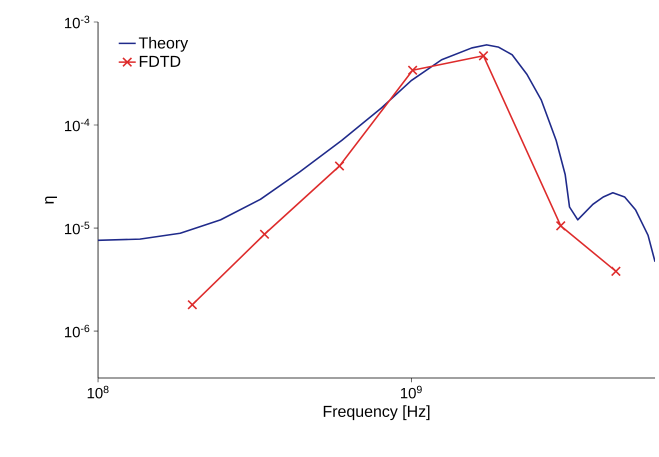 This screenshot has width=659, height=457. Describe the element at coordinates (77, 125) in the screenshot. I see `y-tick-label: 10$^{-4}$` at that location.